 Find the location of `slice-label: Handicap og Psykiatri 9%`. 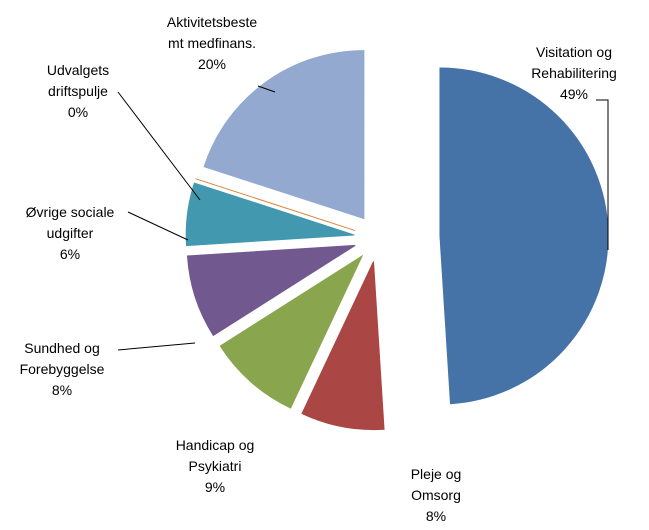

slice-label: Handicap og Psykiatri 9% is located at coordinates (215, 466).